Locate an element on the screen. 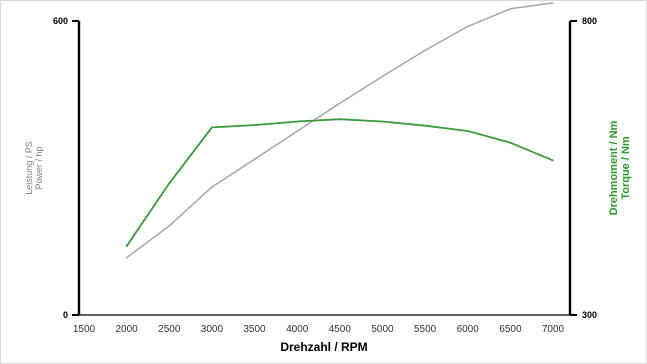 The width and height of the screenshot is (647, 364). x-tick-label: 4000 is located at coordinates (297, 329).